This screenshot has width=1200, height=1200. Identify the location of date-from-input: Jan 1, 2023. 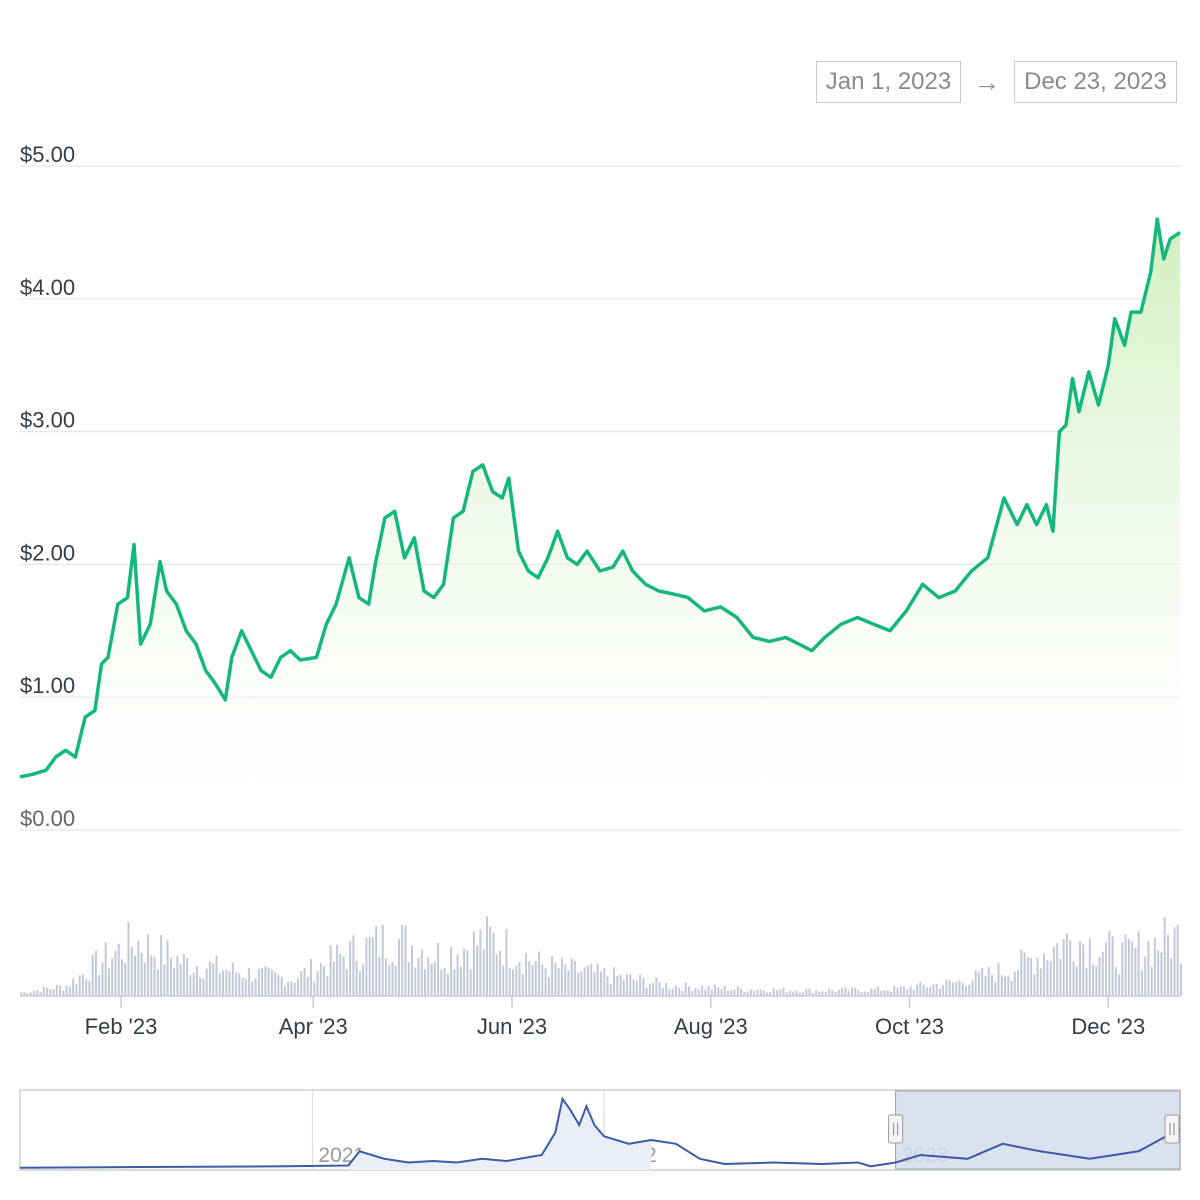
(888, 82).